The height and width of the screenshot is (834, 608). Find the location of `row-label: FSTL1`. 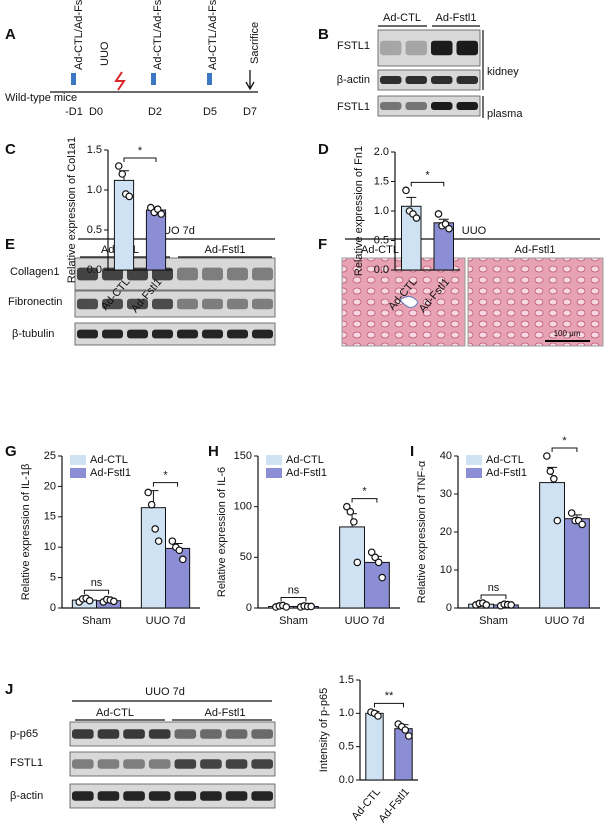

row-label: FSTL1 is located at coordinates (353, 107).